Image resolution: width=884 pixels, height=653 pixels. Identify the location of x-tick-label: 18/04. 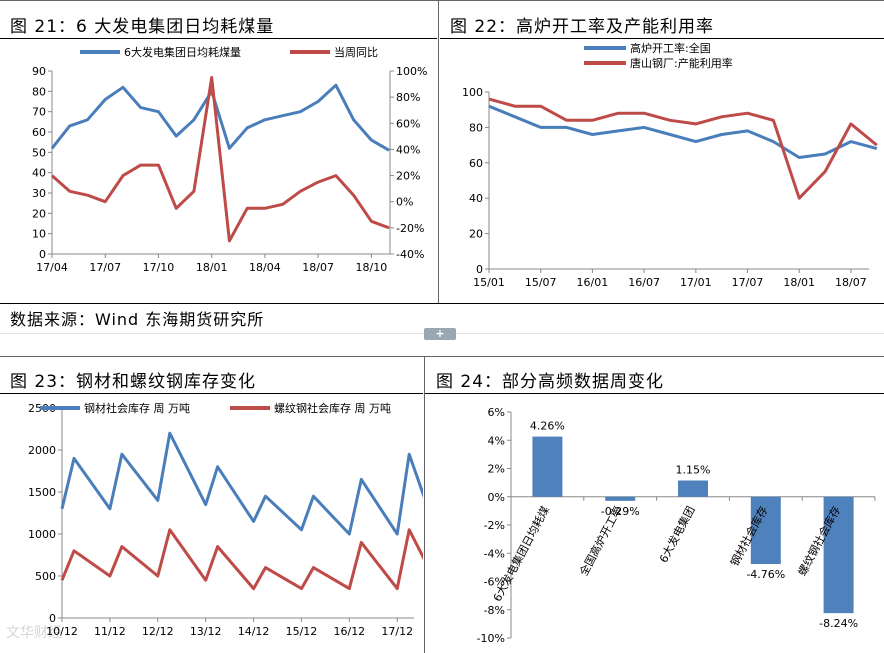
(265, 267).